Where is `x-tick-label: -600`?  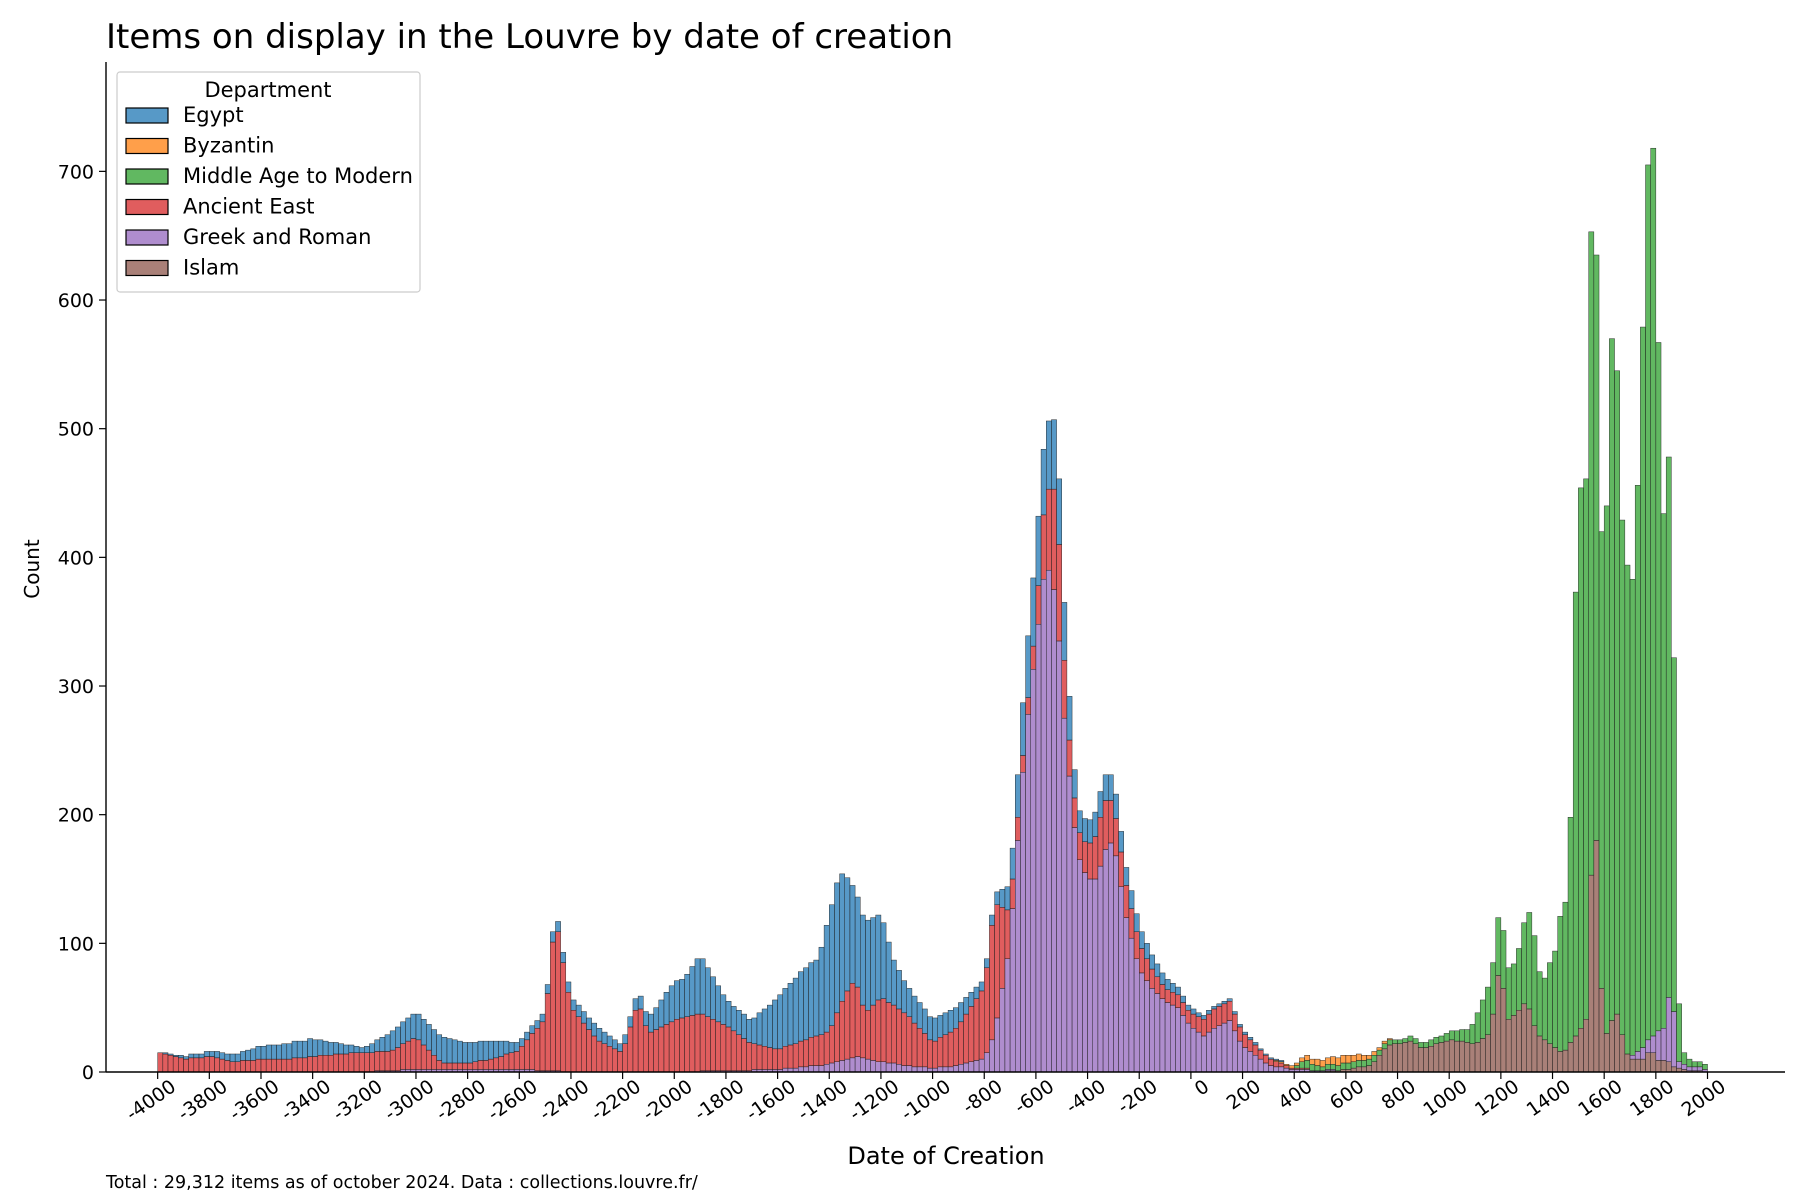 x-tick-label: -600 is located at coordinates (1034, 1097).